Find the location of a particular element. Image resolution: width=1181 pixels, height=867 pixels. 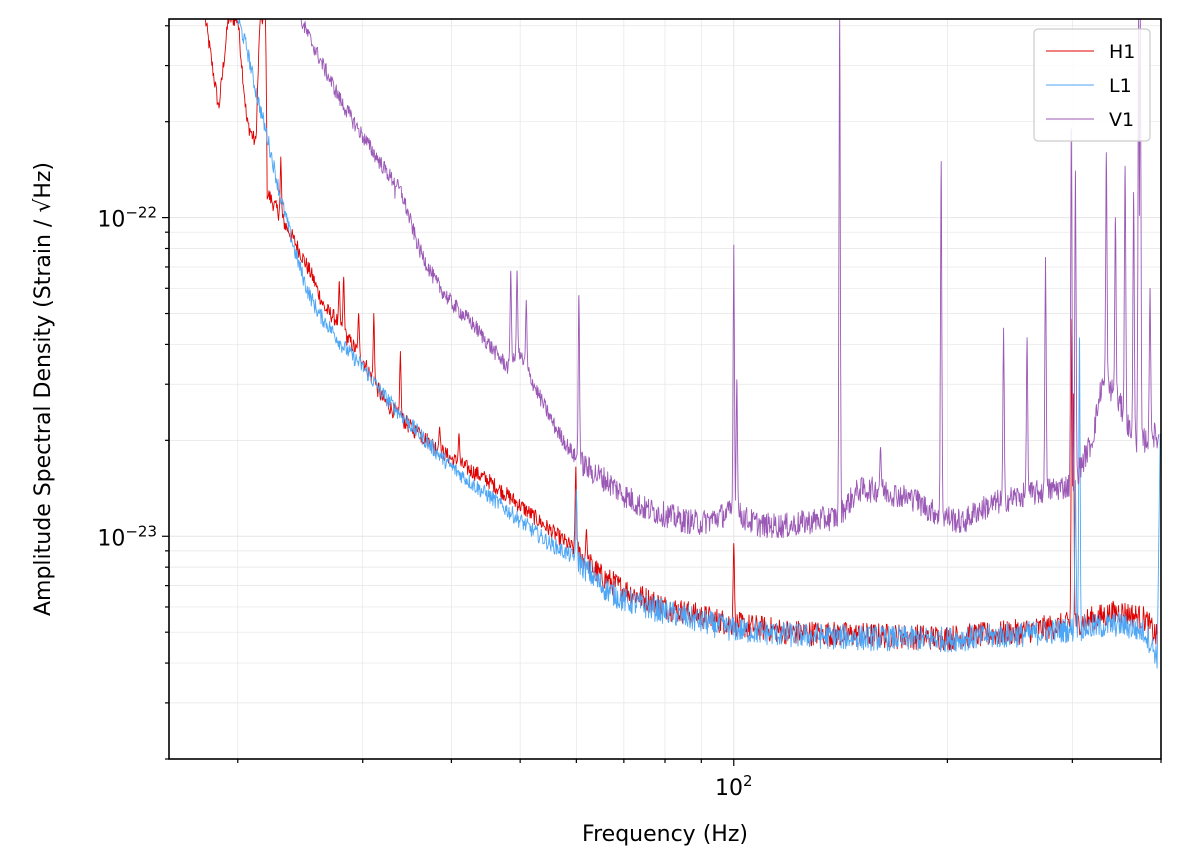

legend-label-h1: H1 is located at coordinates (1122, 52).